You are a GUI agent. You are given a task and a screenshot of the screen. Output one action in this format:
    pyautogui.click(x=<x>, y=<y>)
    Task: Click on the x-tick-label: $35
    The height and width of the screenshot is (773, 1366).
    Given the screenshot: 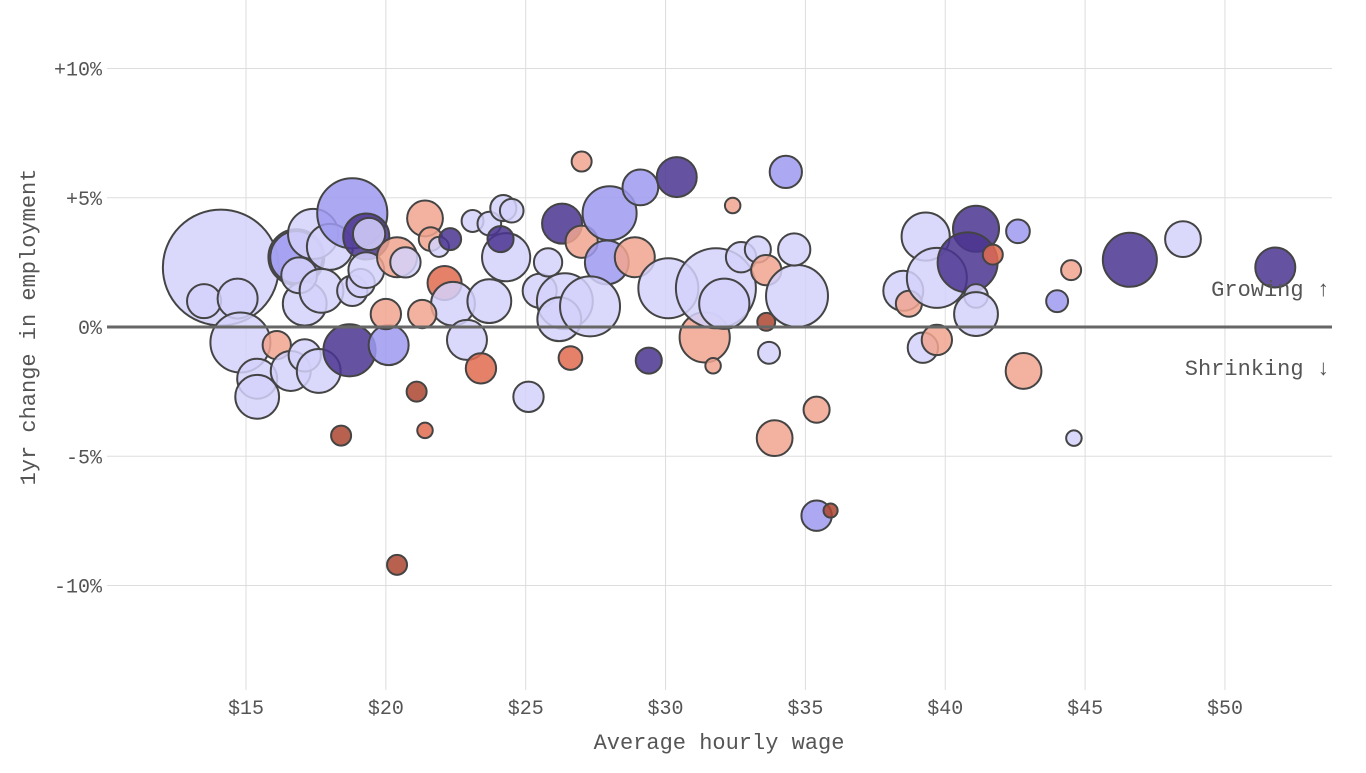 What is the action you would take?
    pyautogui.click(x=805, y=709)
    